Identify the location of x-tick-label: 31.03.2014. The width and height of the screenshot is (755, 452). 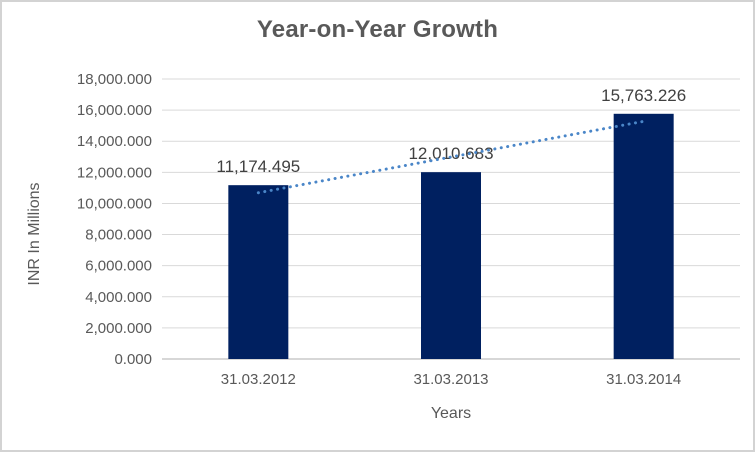
(643, 379).